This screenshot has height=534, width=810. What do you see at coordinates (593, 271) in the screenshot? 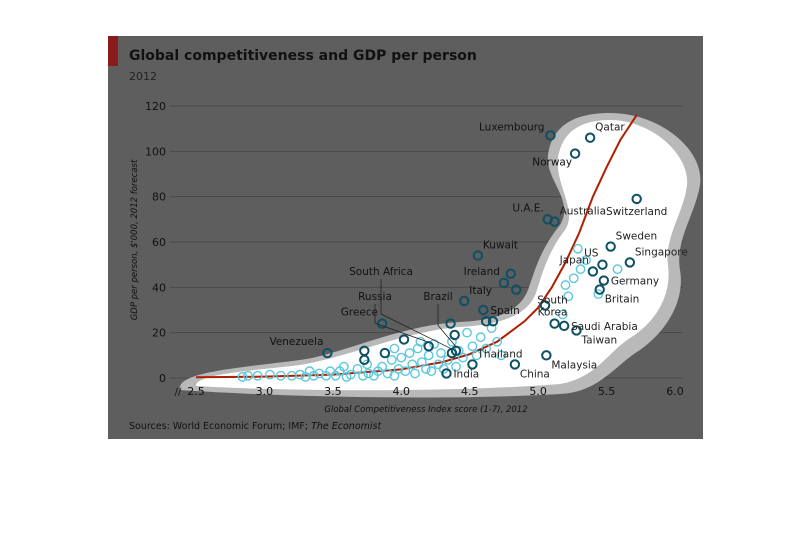
I see `point-japan` at bounding box center [593, 271].